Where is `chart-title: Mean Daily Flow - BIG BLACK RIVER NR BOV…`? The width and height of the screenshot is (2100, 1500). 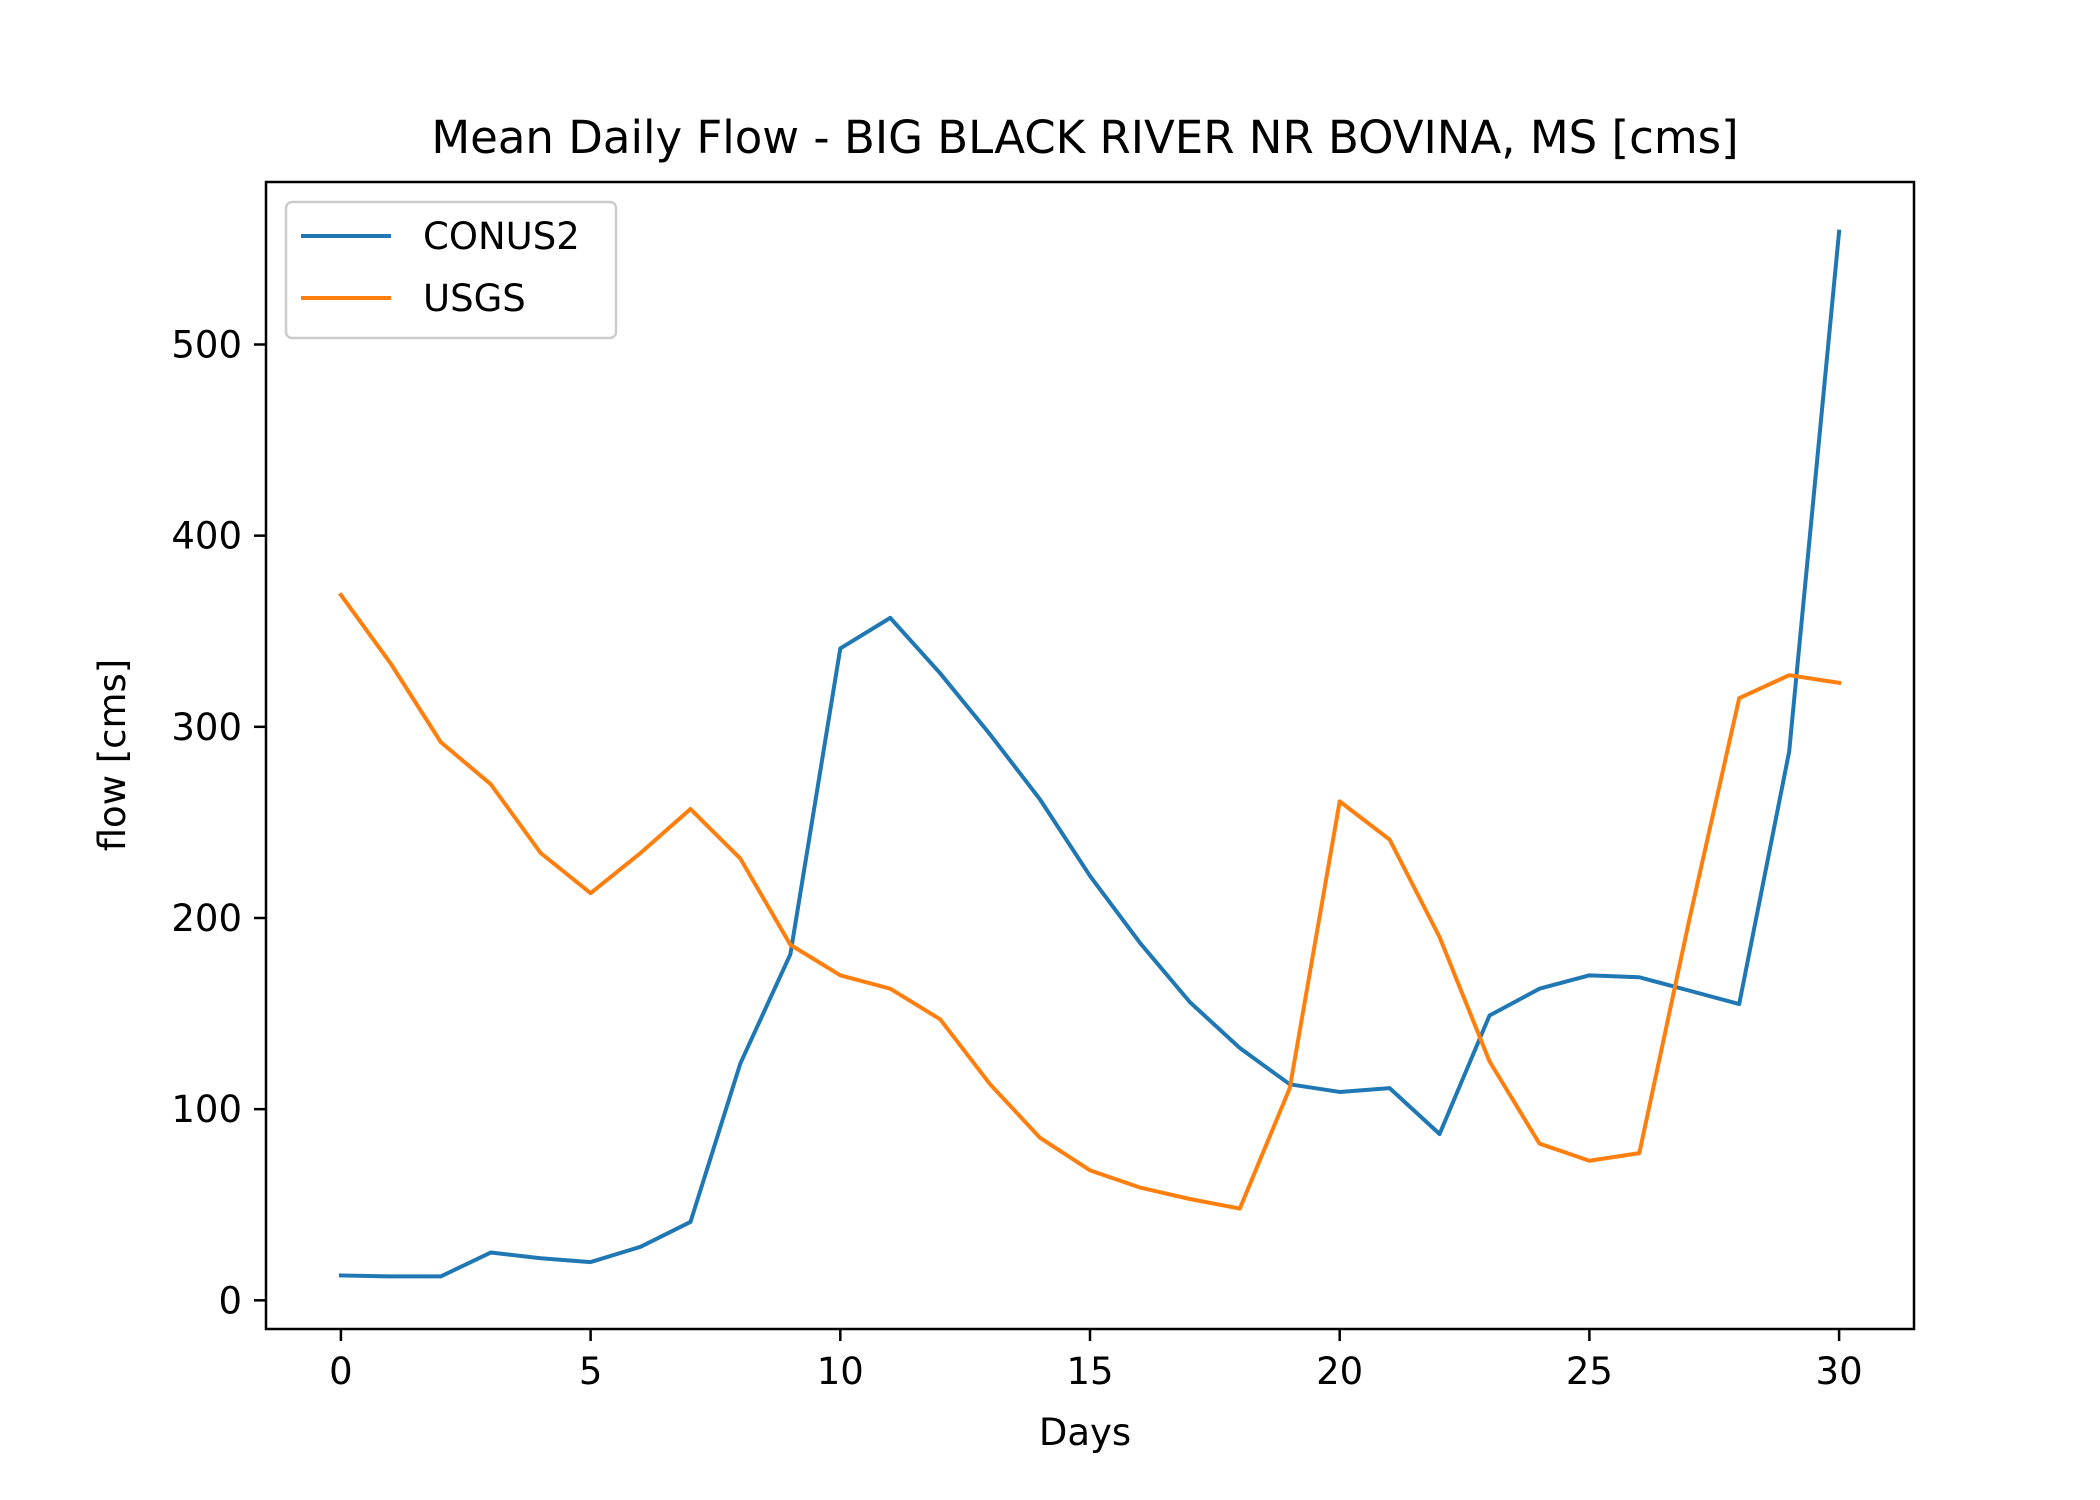 chart-title: Mean Daily Flow - BIG BLACK RIVER NR BOV… is located at coordinates (1084, 137).